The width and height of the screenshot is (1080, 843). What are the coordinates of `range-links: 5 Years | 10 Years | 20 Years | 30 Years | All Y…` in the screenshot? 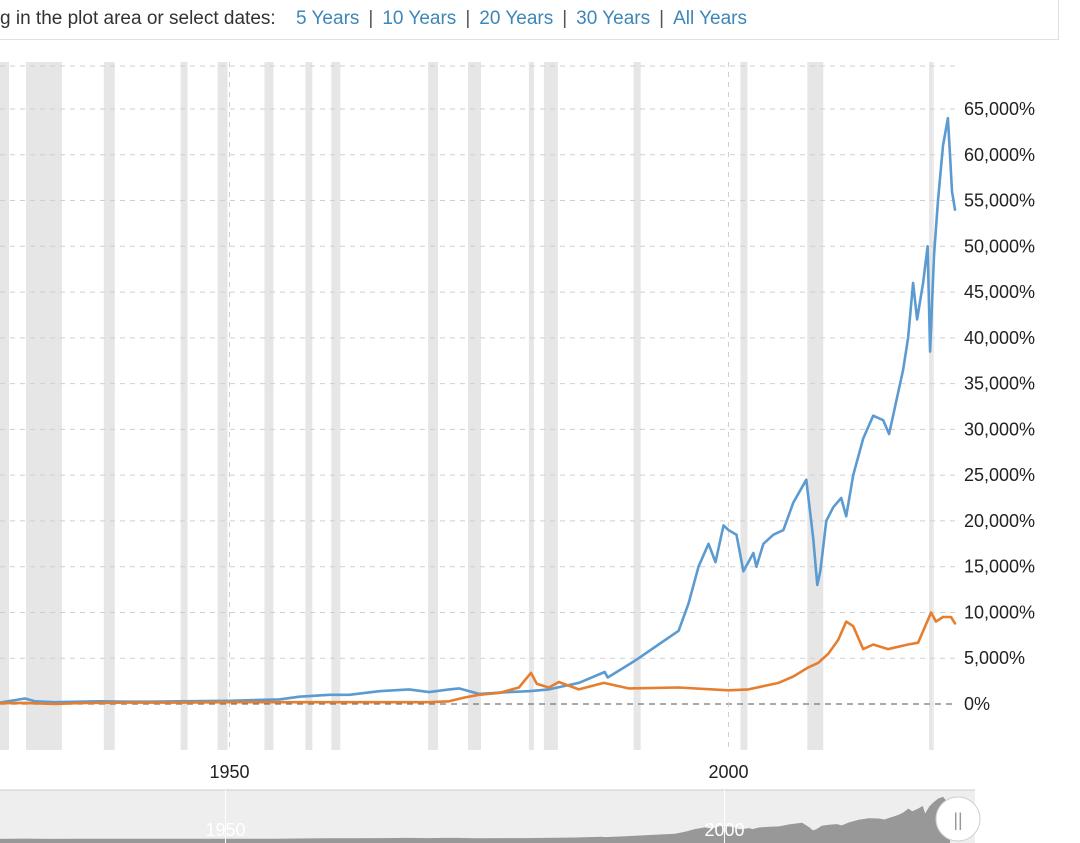 It's located at (522, 18).